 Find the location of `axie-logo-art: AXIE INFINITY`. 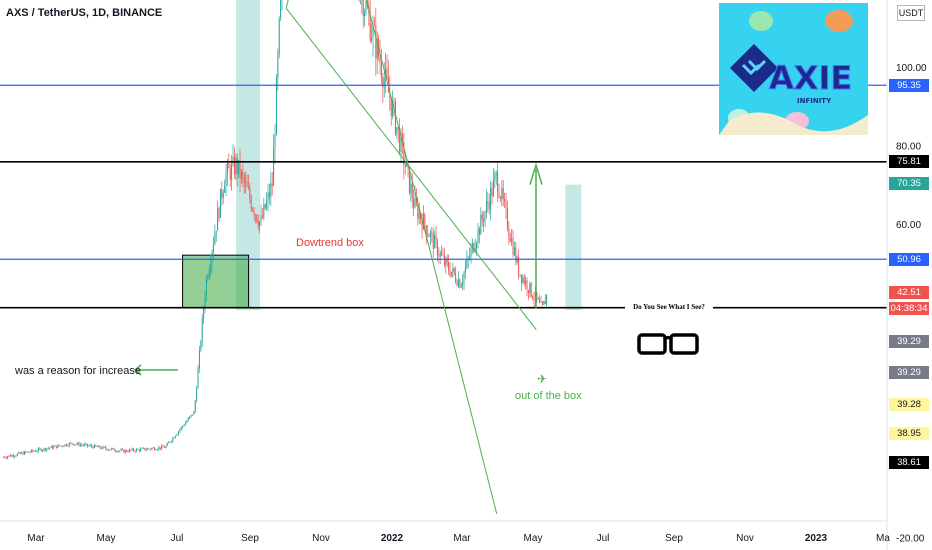

axie-logo-art: AXIE INFINITY is located at coordinates (793, 72).